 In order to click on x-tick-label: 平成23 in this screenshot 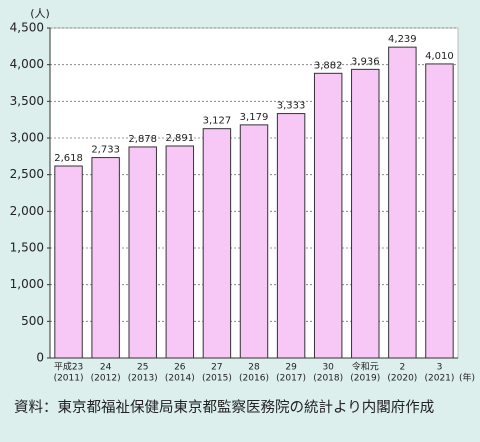, I will do `click(68, 367)`.